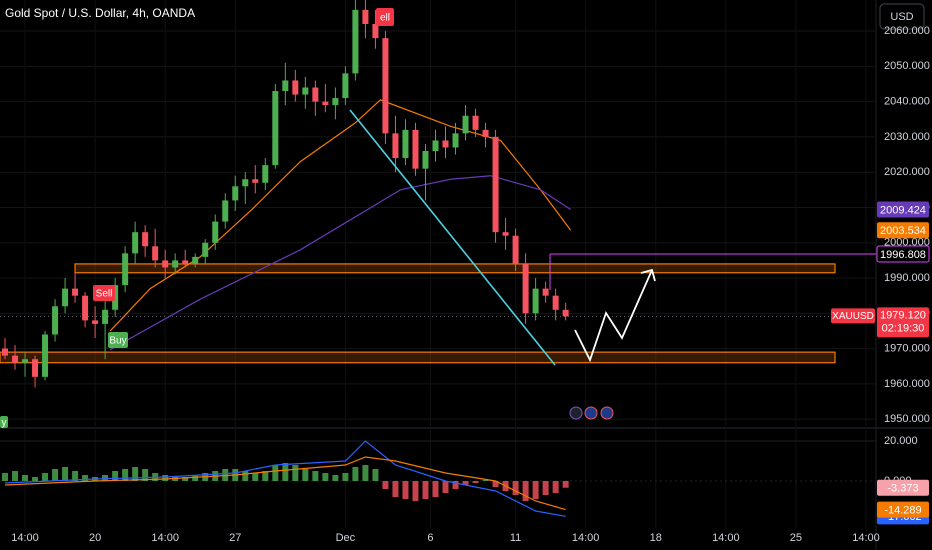 The image size is (932, 550). I want to click on y-tick-label: 2040.000, so click(907, 102).